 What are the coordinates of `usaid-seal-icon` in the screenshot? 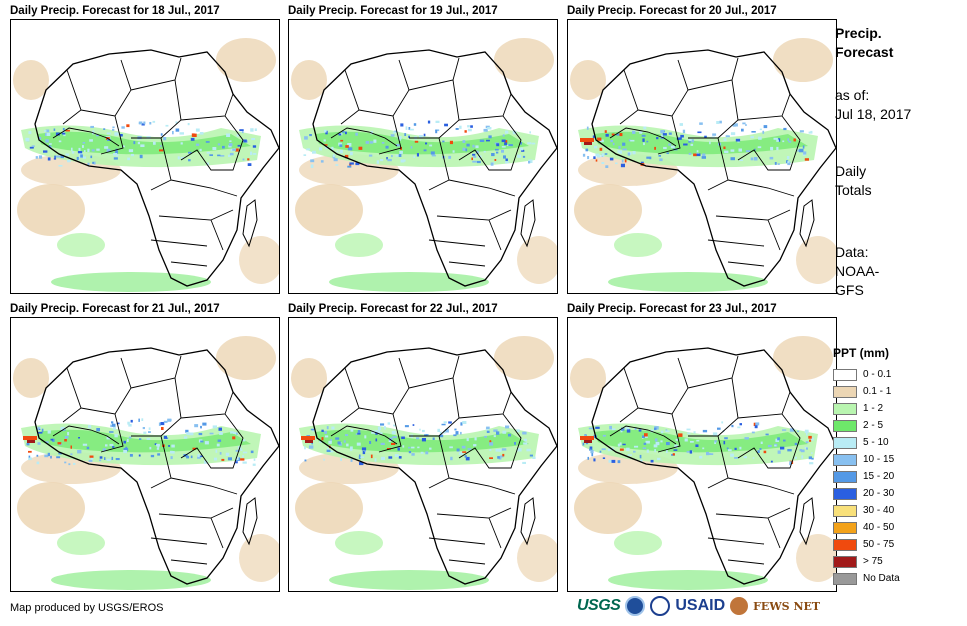 It's located at (660, 606).